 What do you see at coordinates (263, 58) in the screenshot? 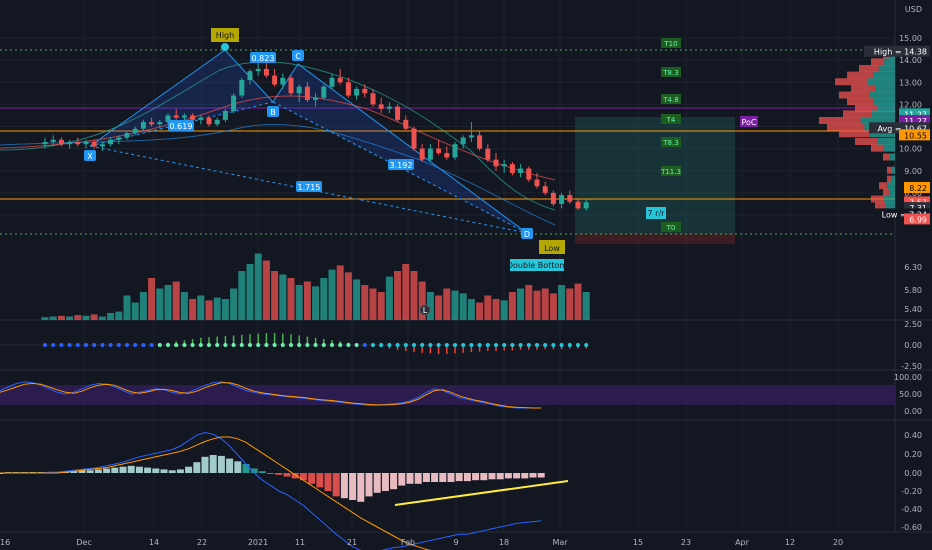
I see `ratio-abc: 0.823` at bounding box center [263, 58].